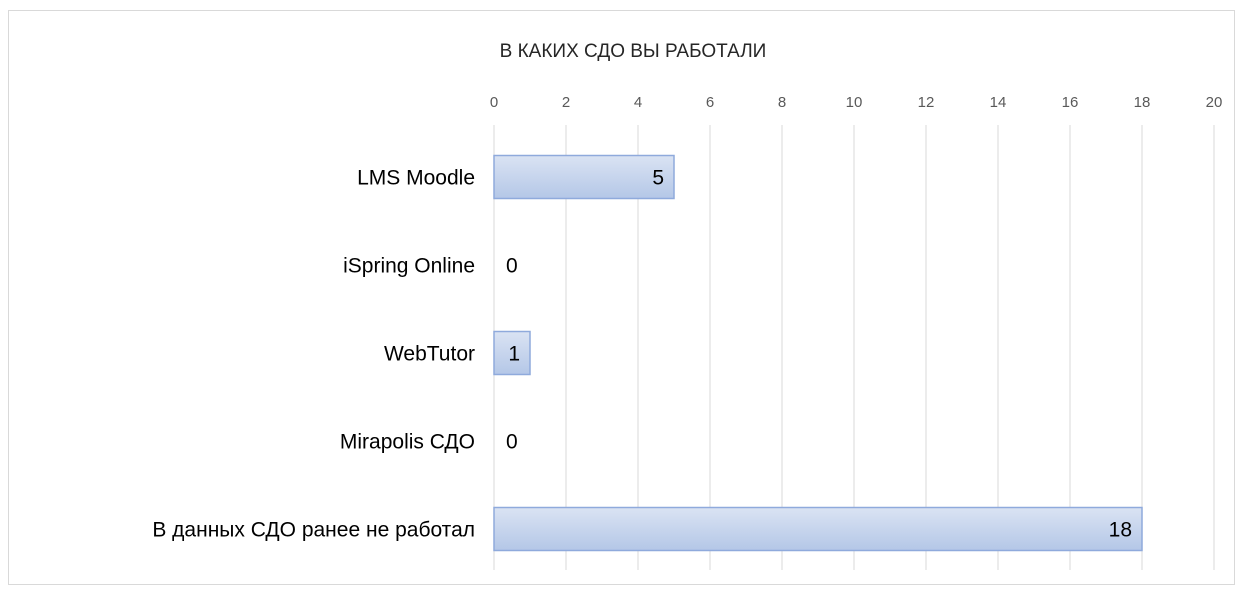 This screenshot has width=1243, height=592. What do you see at coordinates (854, 102) in the screenshot?
I see `x-tick-label: 10` at bounding box center [854, 102].